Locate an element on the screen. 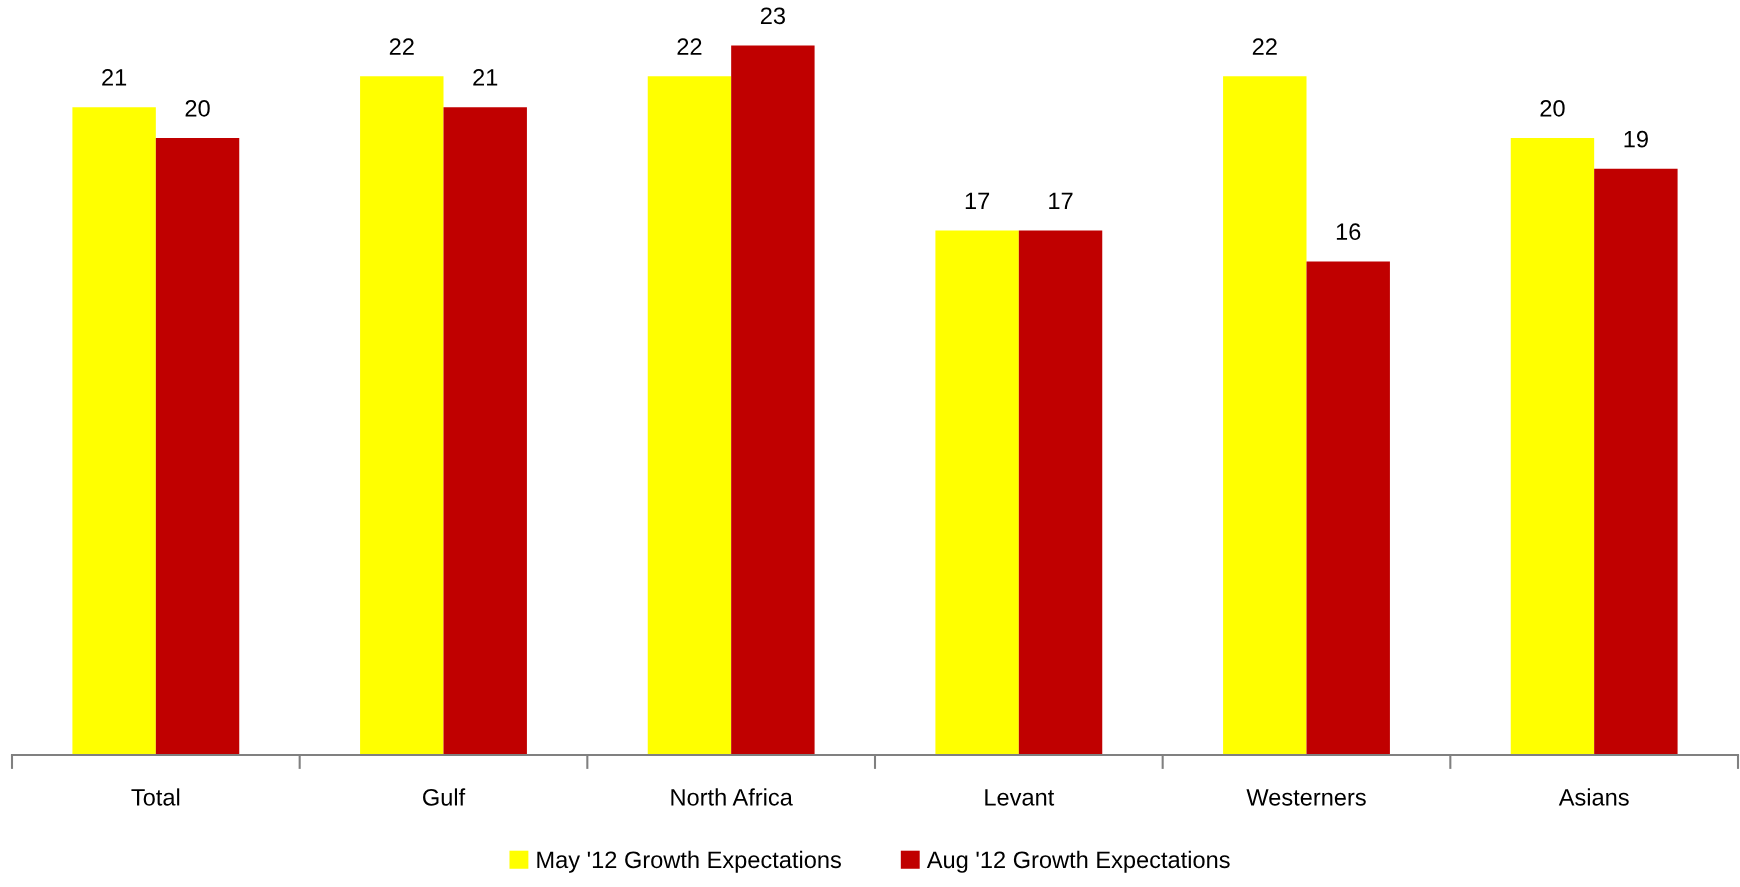  x-tick-label: Gulf is located at coordinates (444, 797).